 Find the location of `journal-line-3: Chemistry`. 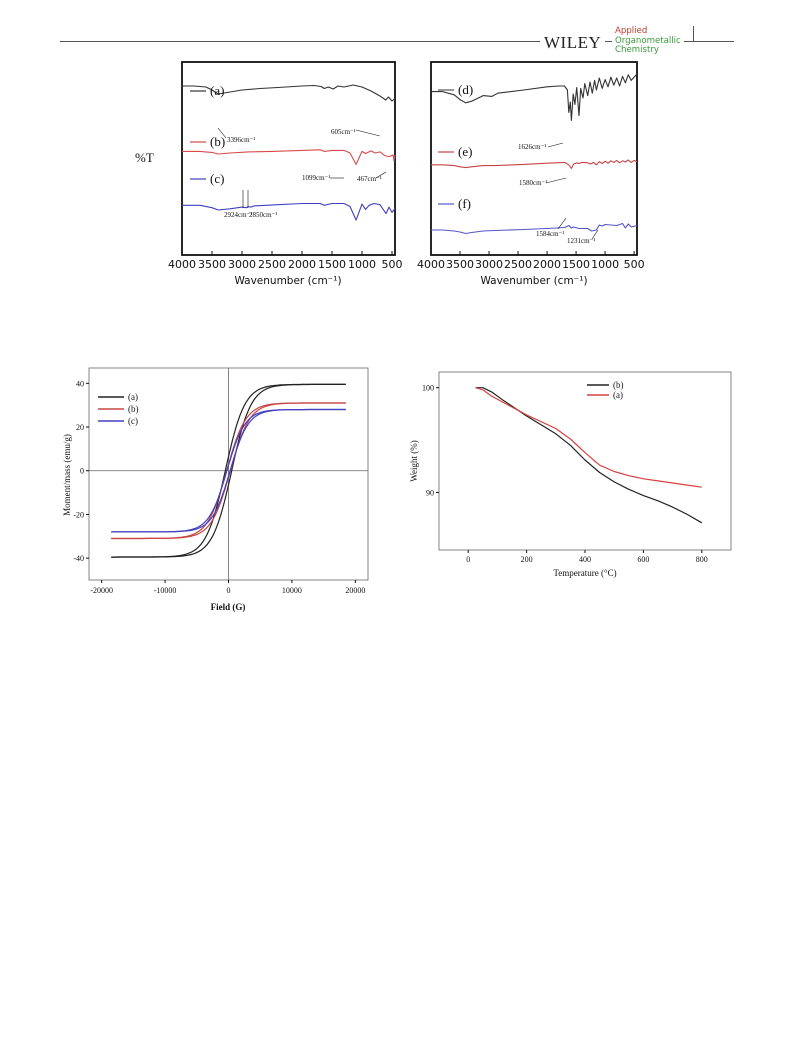

journal-line-3: Chemistry is located at coordinates (637, 50).